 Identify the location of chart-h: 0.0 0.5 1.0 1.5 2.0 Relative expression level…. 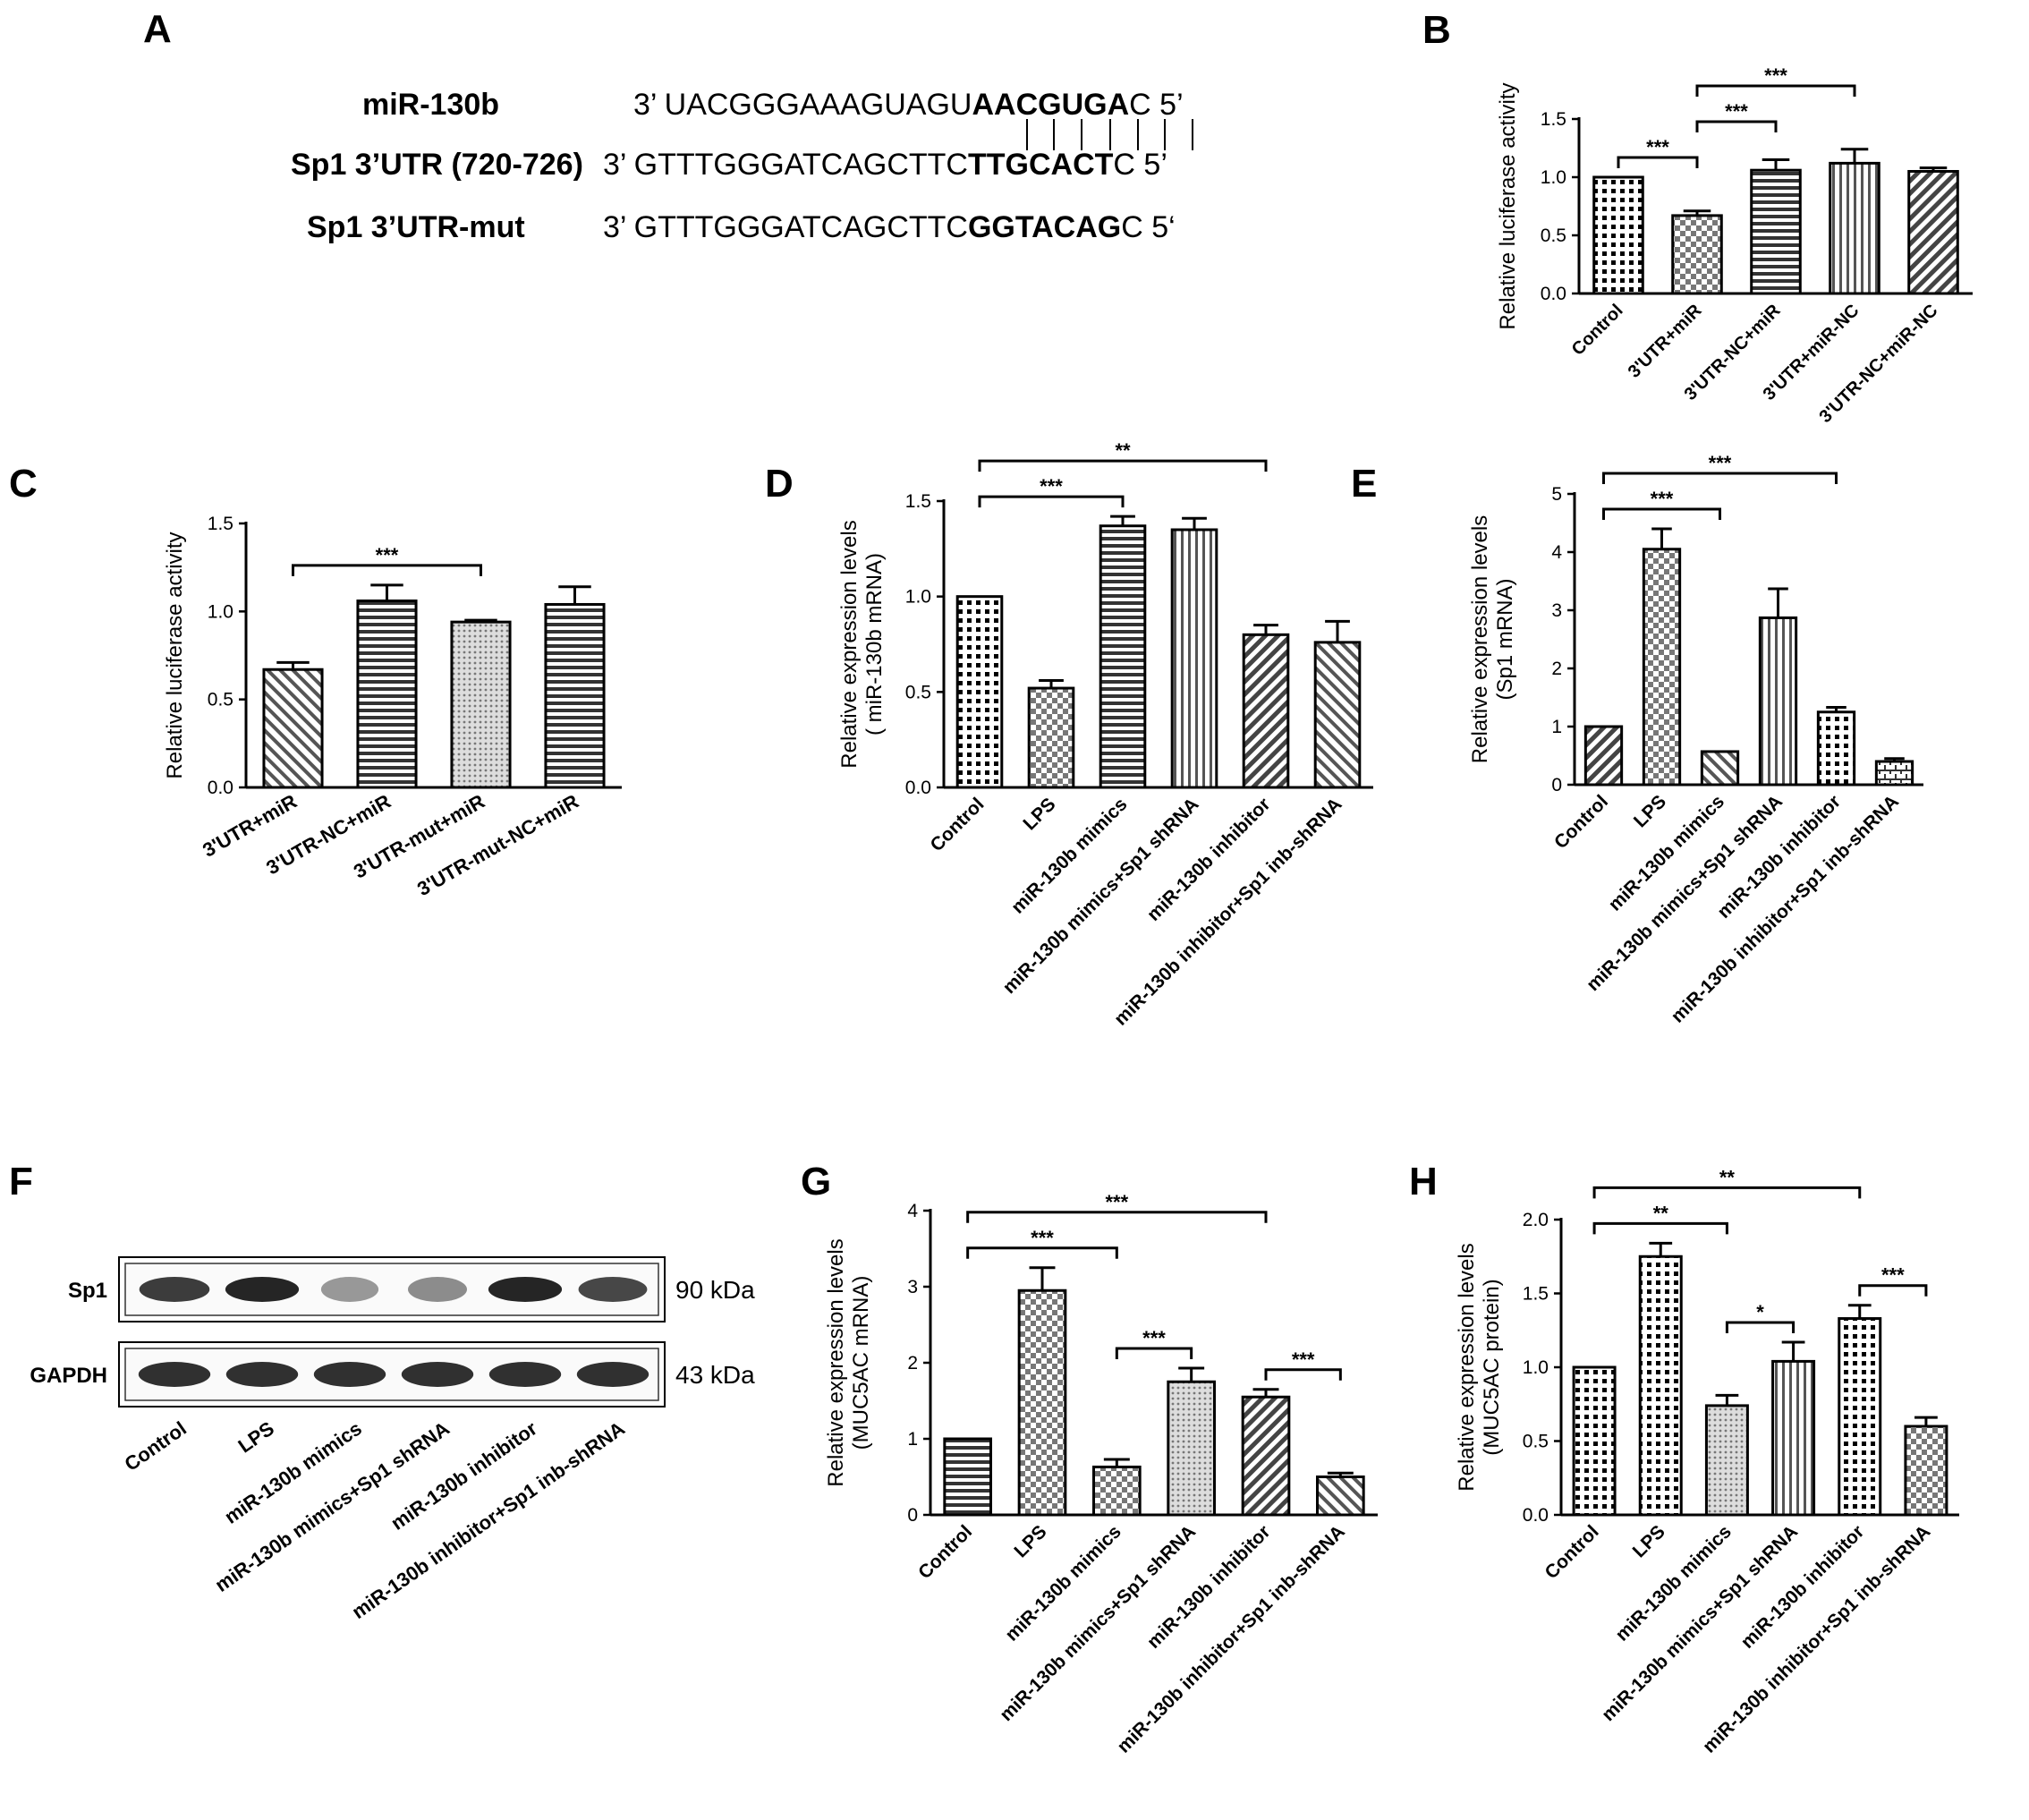
(1707, 1461).